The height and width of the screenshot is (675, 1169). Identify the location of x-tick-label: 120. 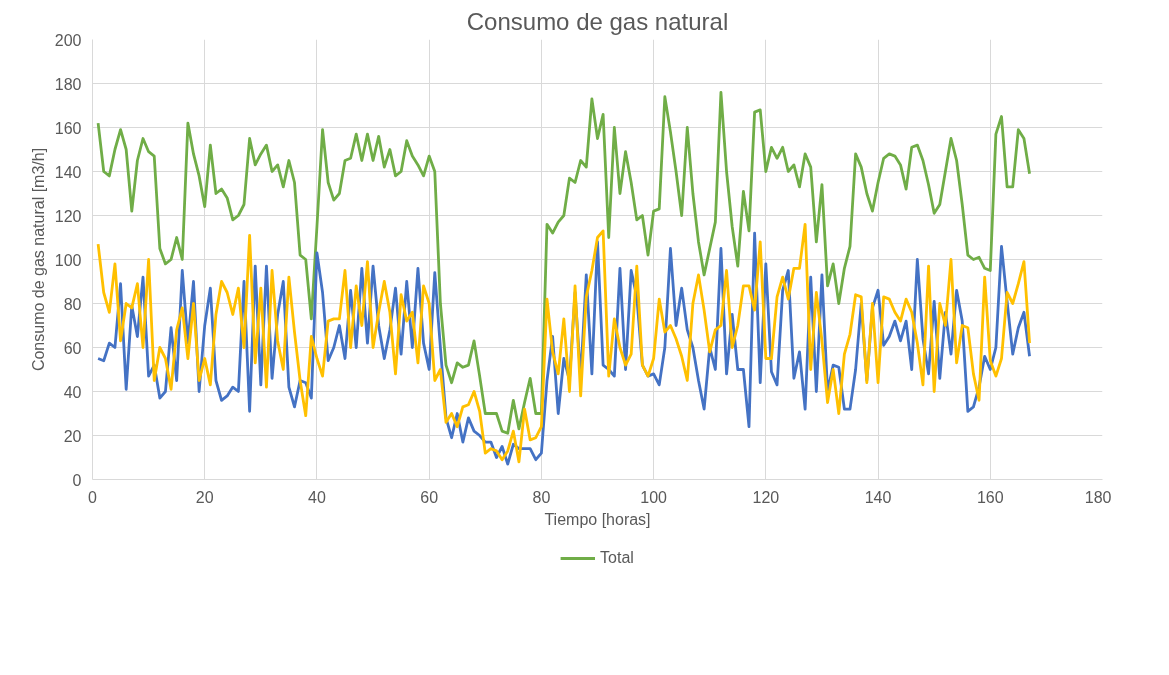
(766, 497).